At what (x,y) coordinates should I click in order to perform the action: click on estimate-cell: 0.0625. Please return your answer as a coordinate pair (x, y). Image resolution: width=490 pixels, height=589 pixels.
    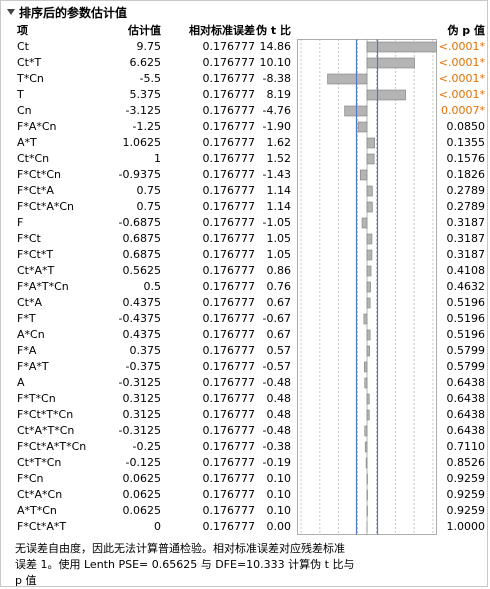
    Looking at the image, I should click on (142, 494).